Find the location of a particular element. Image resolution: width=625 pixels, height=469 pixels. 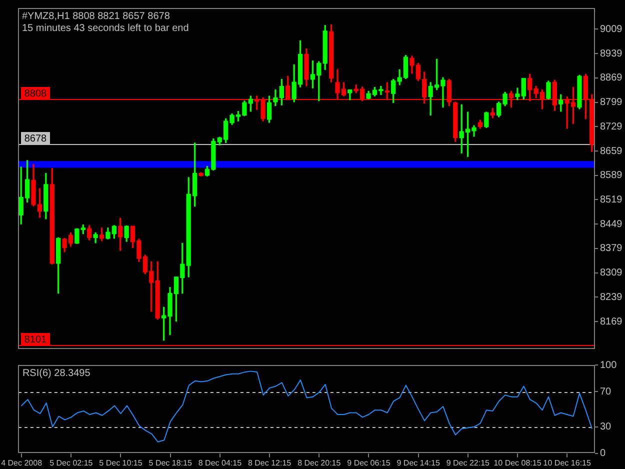

x-tick-label: 9 Dec 06:15 is located at coordinates (369, 463).